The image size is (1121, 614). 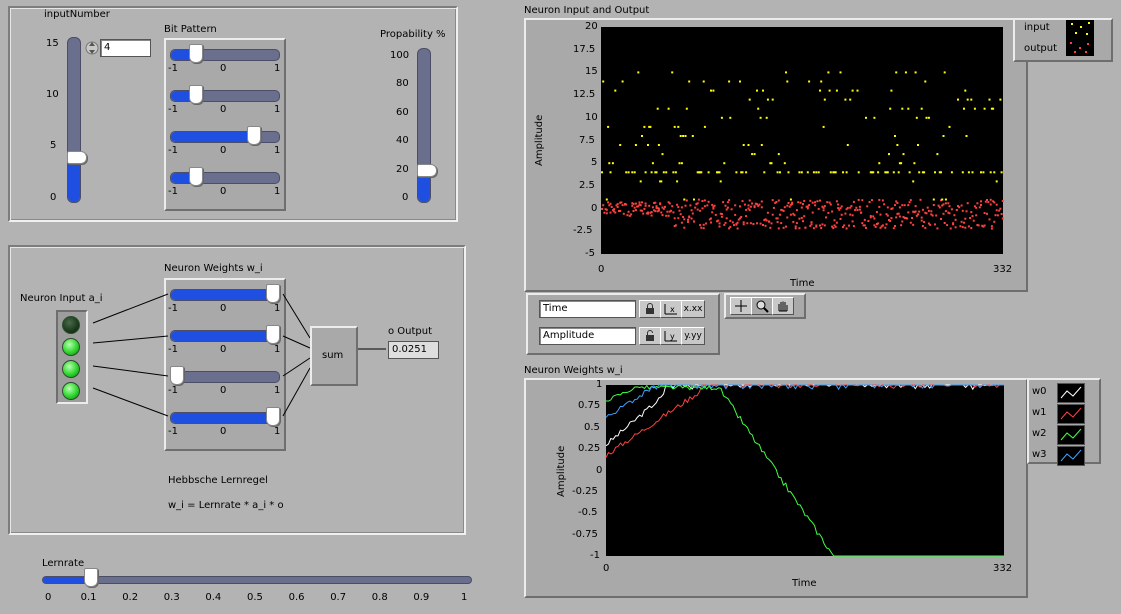 I want to click on scale-y-name: Amplitude, so click(x=587, y=336).